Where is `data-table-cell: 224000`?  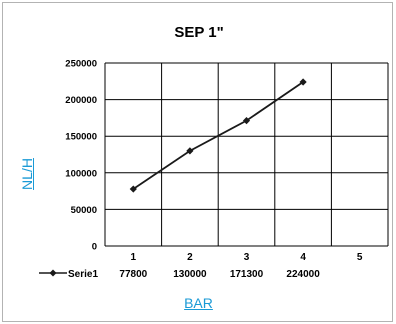
data-table-cell: 224000 is located at coordinates (303, 274).